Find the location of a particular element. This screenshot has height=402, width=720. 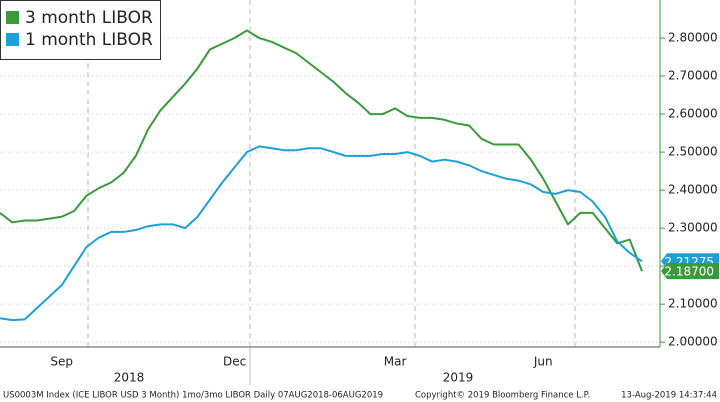

last-value-label: 2.18700 is located at coordinates (689, 272).